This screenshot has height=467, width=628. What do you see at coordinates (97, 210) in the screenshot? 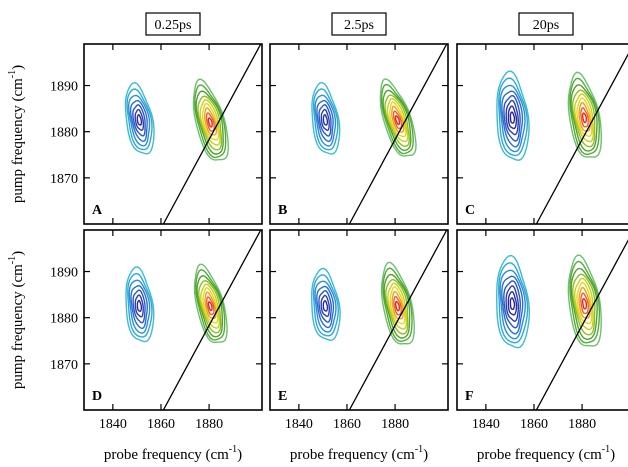
I see `panel-letter: A` at bounding box center [97, 210].